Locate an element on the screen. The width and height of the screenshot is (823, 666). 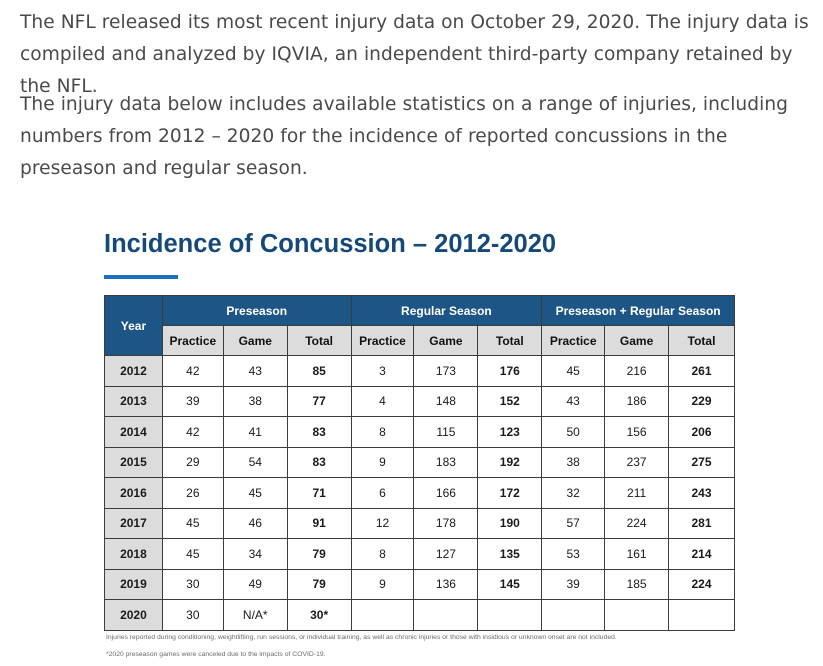
value-cell: 30 is located at coordinates (192, 584).